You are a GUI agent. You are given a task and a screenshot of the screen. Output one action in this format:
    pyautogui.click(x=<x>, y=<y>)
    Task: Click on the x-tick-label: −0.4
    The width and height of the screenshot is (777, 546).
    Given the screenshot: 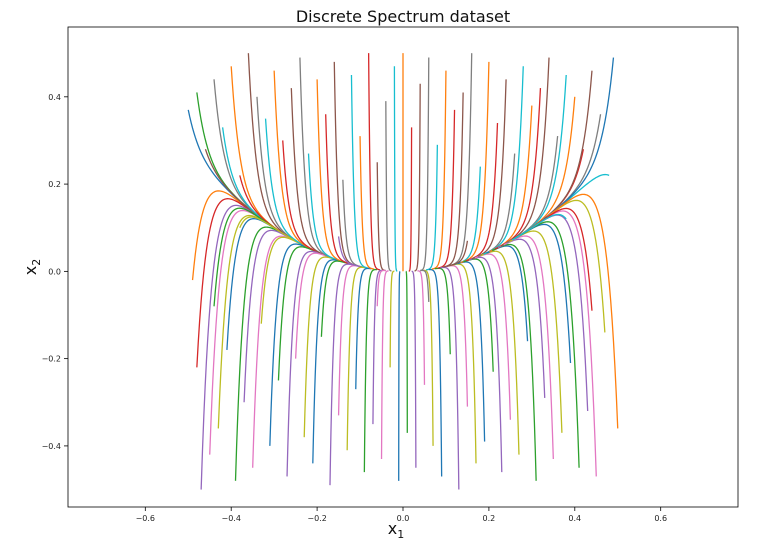 What is the action you would take?
    pyautogui.click(x=230, y=518)
    